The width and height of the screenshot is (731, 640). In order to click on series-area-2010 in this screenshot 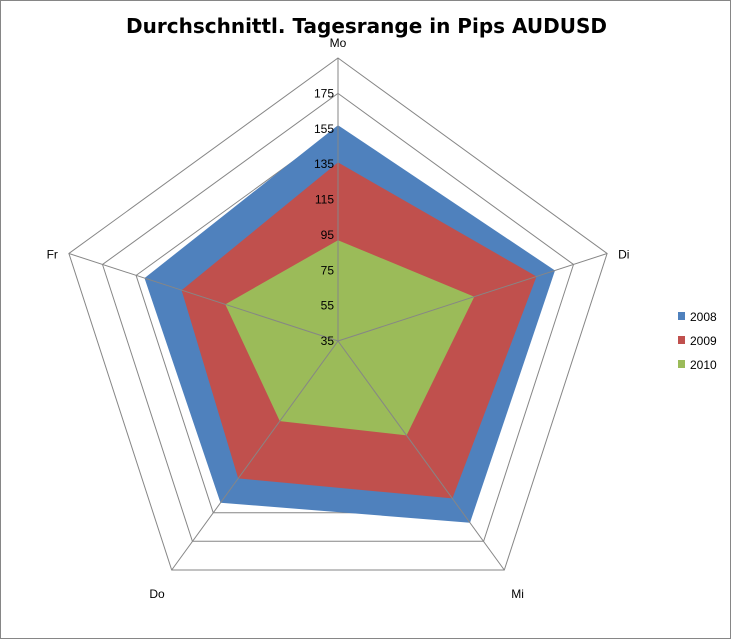, I will do `click(350, 338)`.